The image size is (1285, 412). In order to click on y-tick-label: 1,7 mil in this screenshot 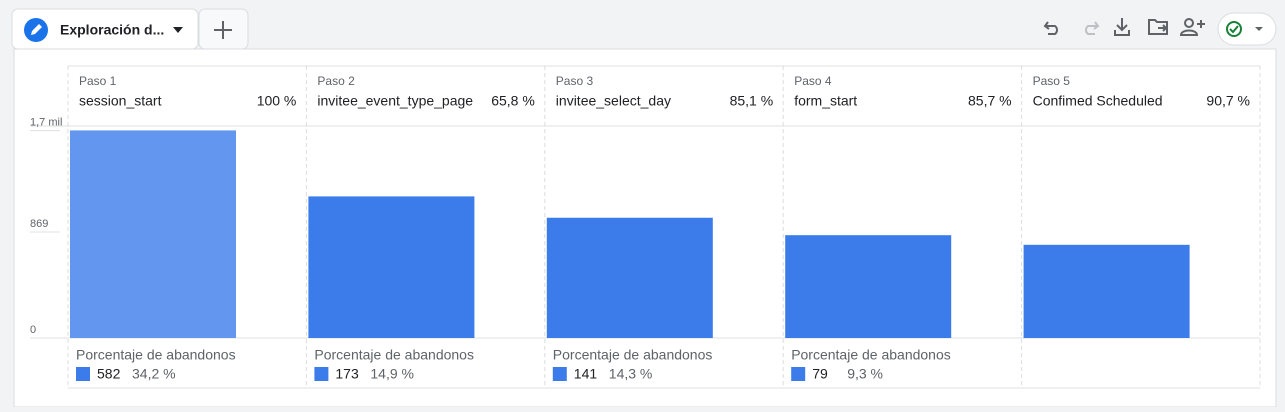, I will do `click(46, 123)`.